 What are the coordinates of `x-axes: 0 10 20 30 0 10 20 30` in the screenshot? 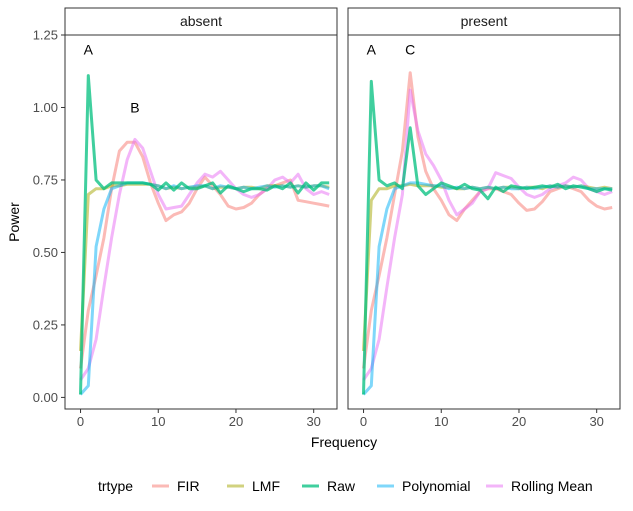 It's located at (340, 419).